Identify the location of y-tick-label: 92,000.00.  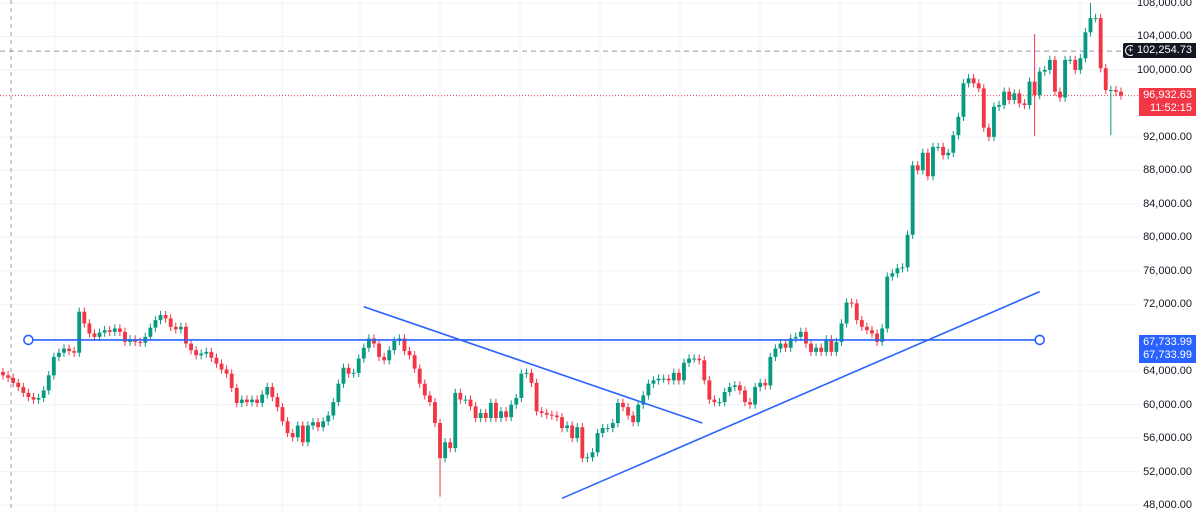
(1167, 136).